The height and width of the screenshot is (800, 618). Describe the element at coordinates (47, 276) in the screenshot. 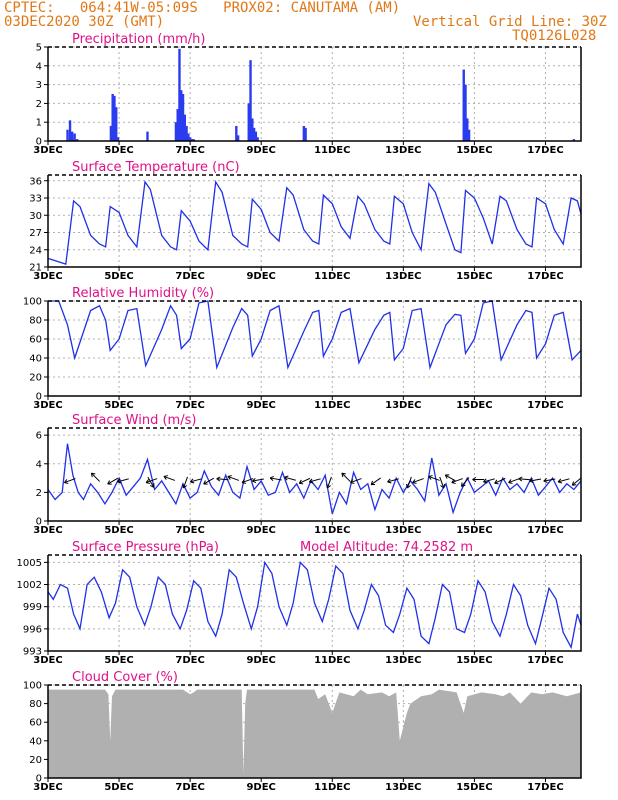

I see `temp-xtick-label: 3DEC` at that location.